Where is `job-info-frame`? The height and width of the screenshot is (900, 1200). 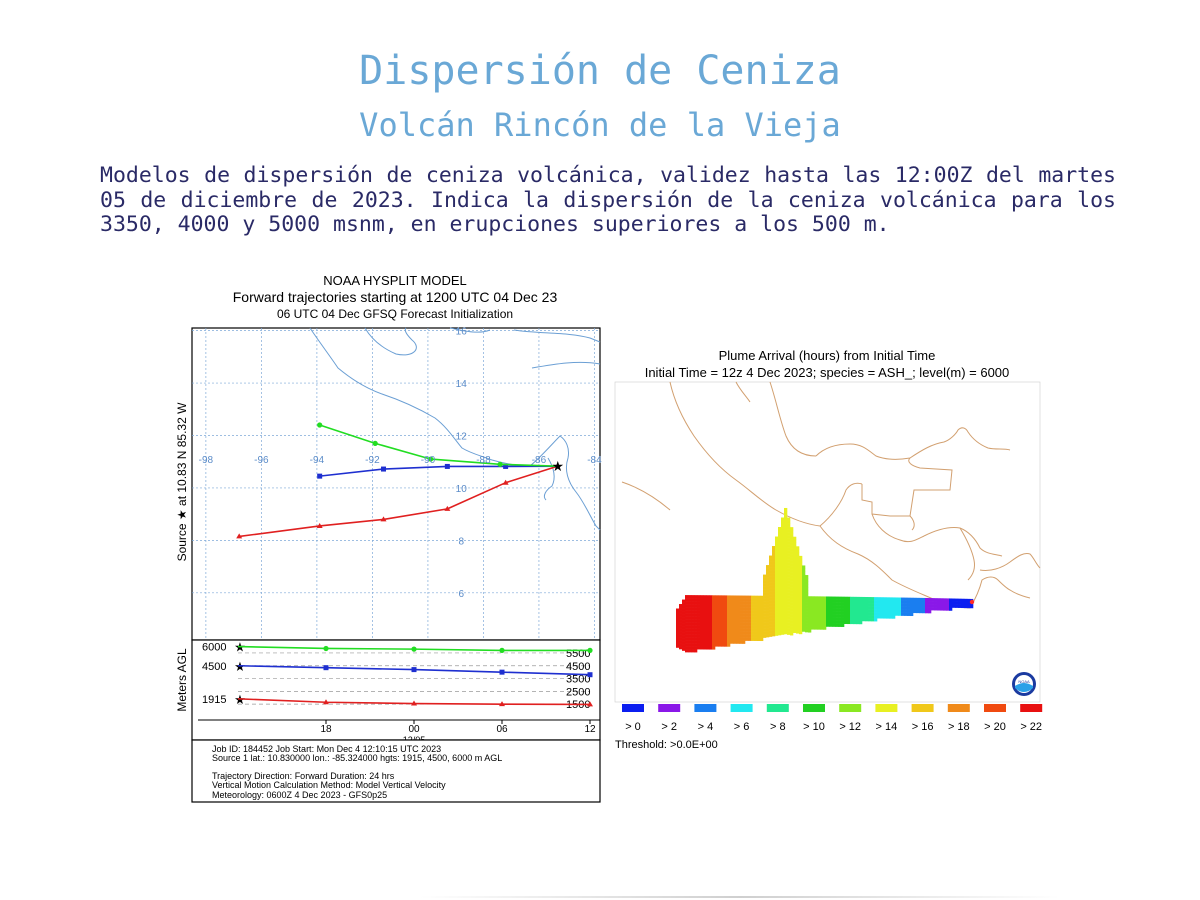
job-info-frame is located at coordinates (396, 771).